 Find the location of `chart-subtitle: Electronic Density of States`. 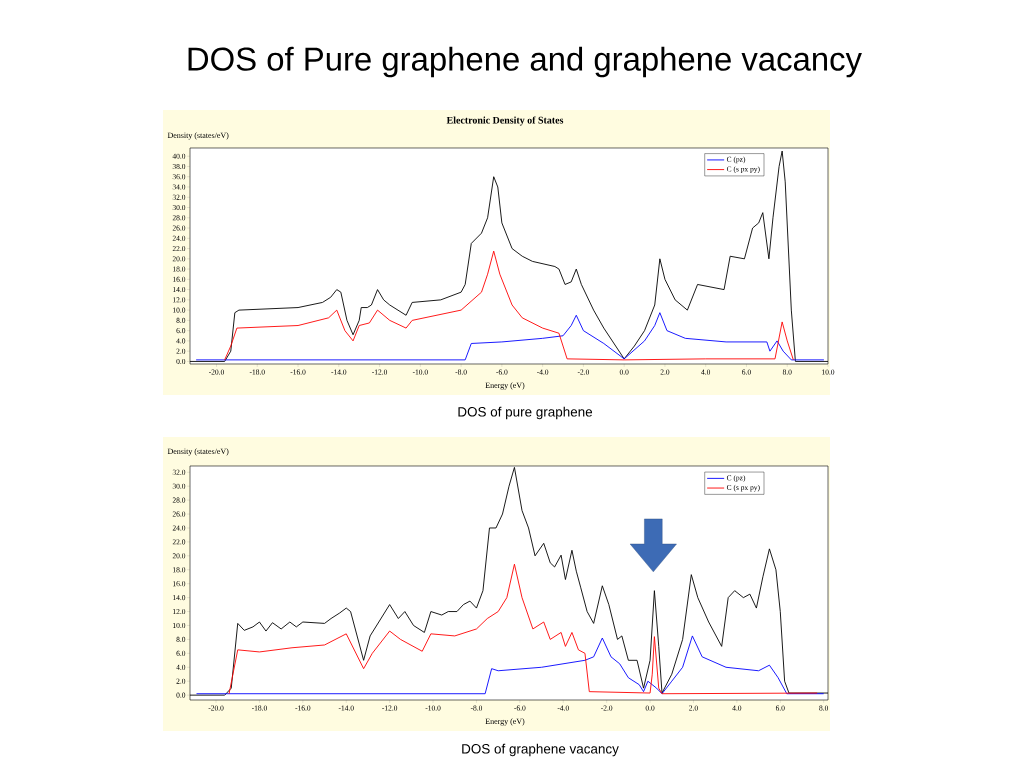

chart-subtitle: Electronic Density of States is located at coordinates (505, 121).